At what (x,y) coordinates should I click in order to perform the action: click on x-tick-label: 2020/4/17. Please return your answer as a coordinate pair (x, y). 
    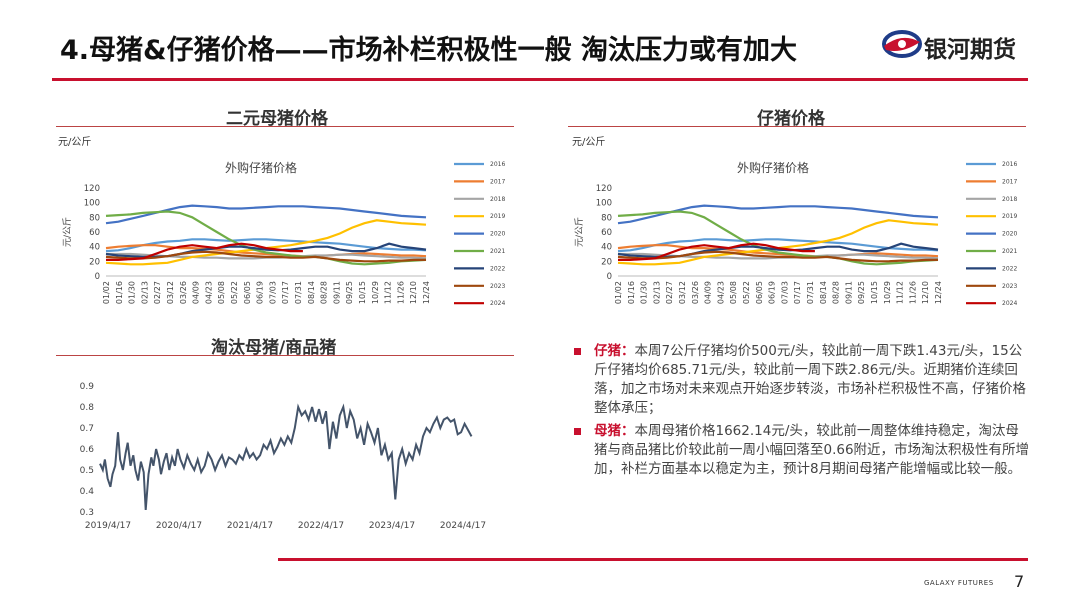
    Looking at the image, I should click on (179, 526).